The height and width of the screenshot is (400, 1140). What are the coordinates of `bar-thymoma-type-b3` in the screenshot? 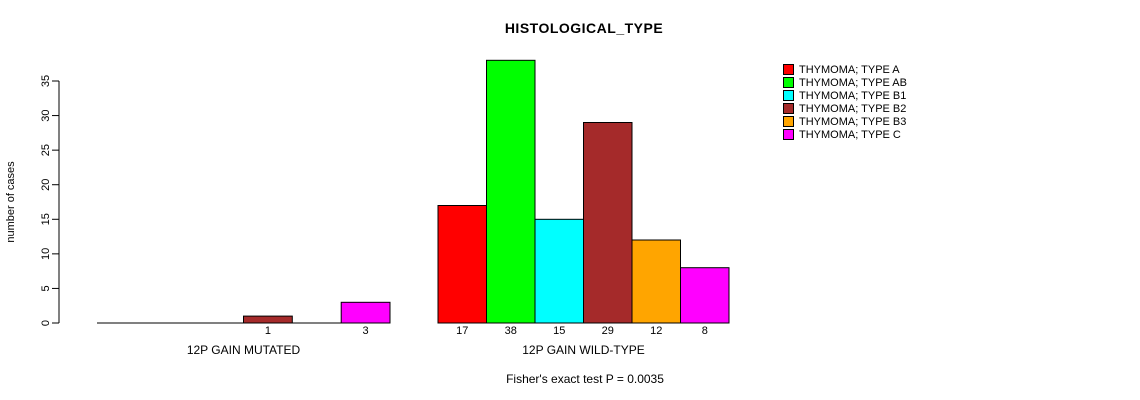 It's located at (656, 281).